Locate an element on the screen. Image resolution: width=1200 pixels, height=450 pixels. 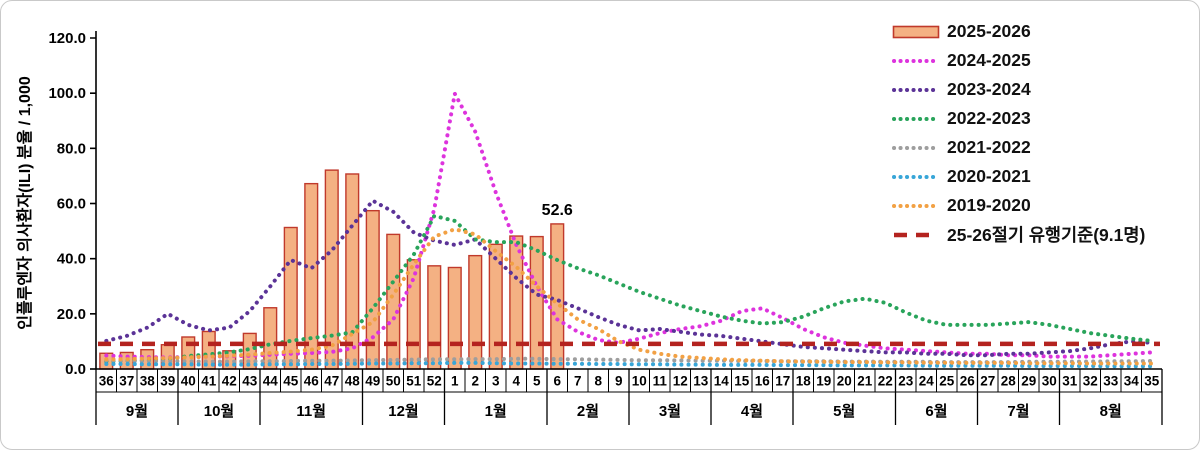
week-label: 47 is located at coordinates (331, 381).